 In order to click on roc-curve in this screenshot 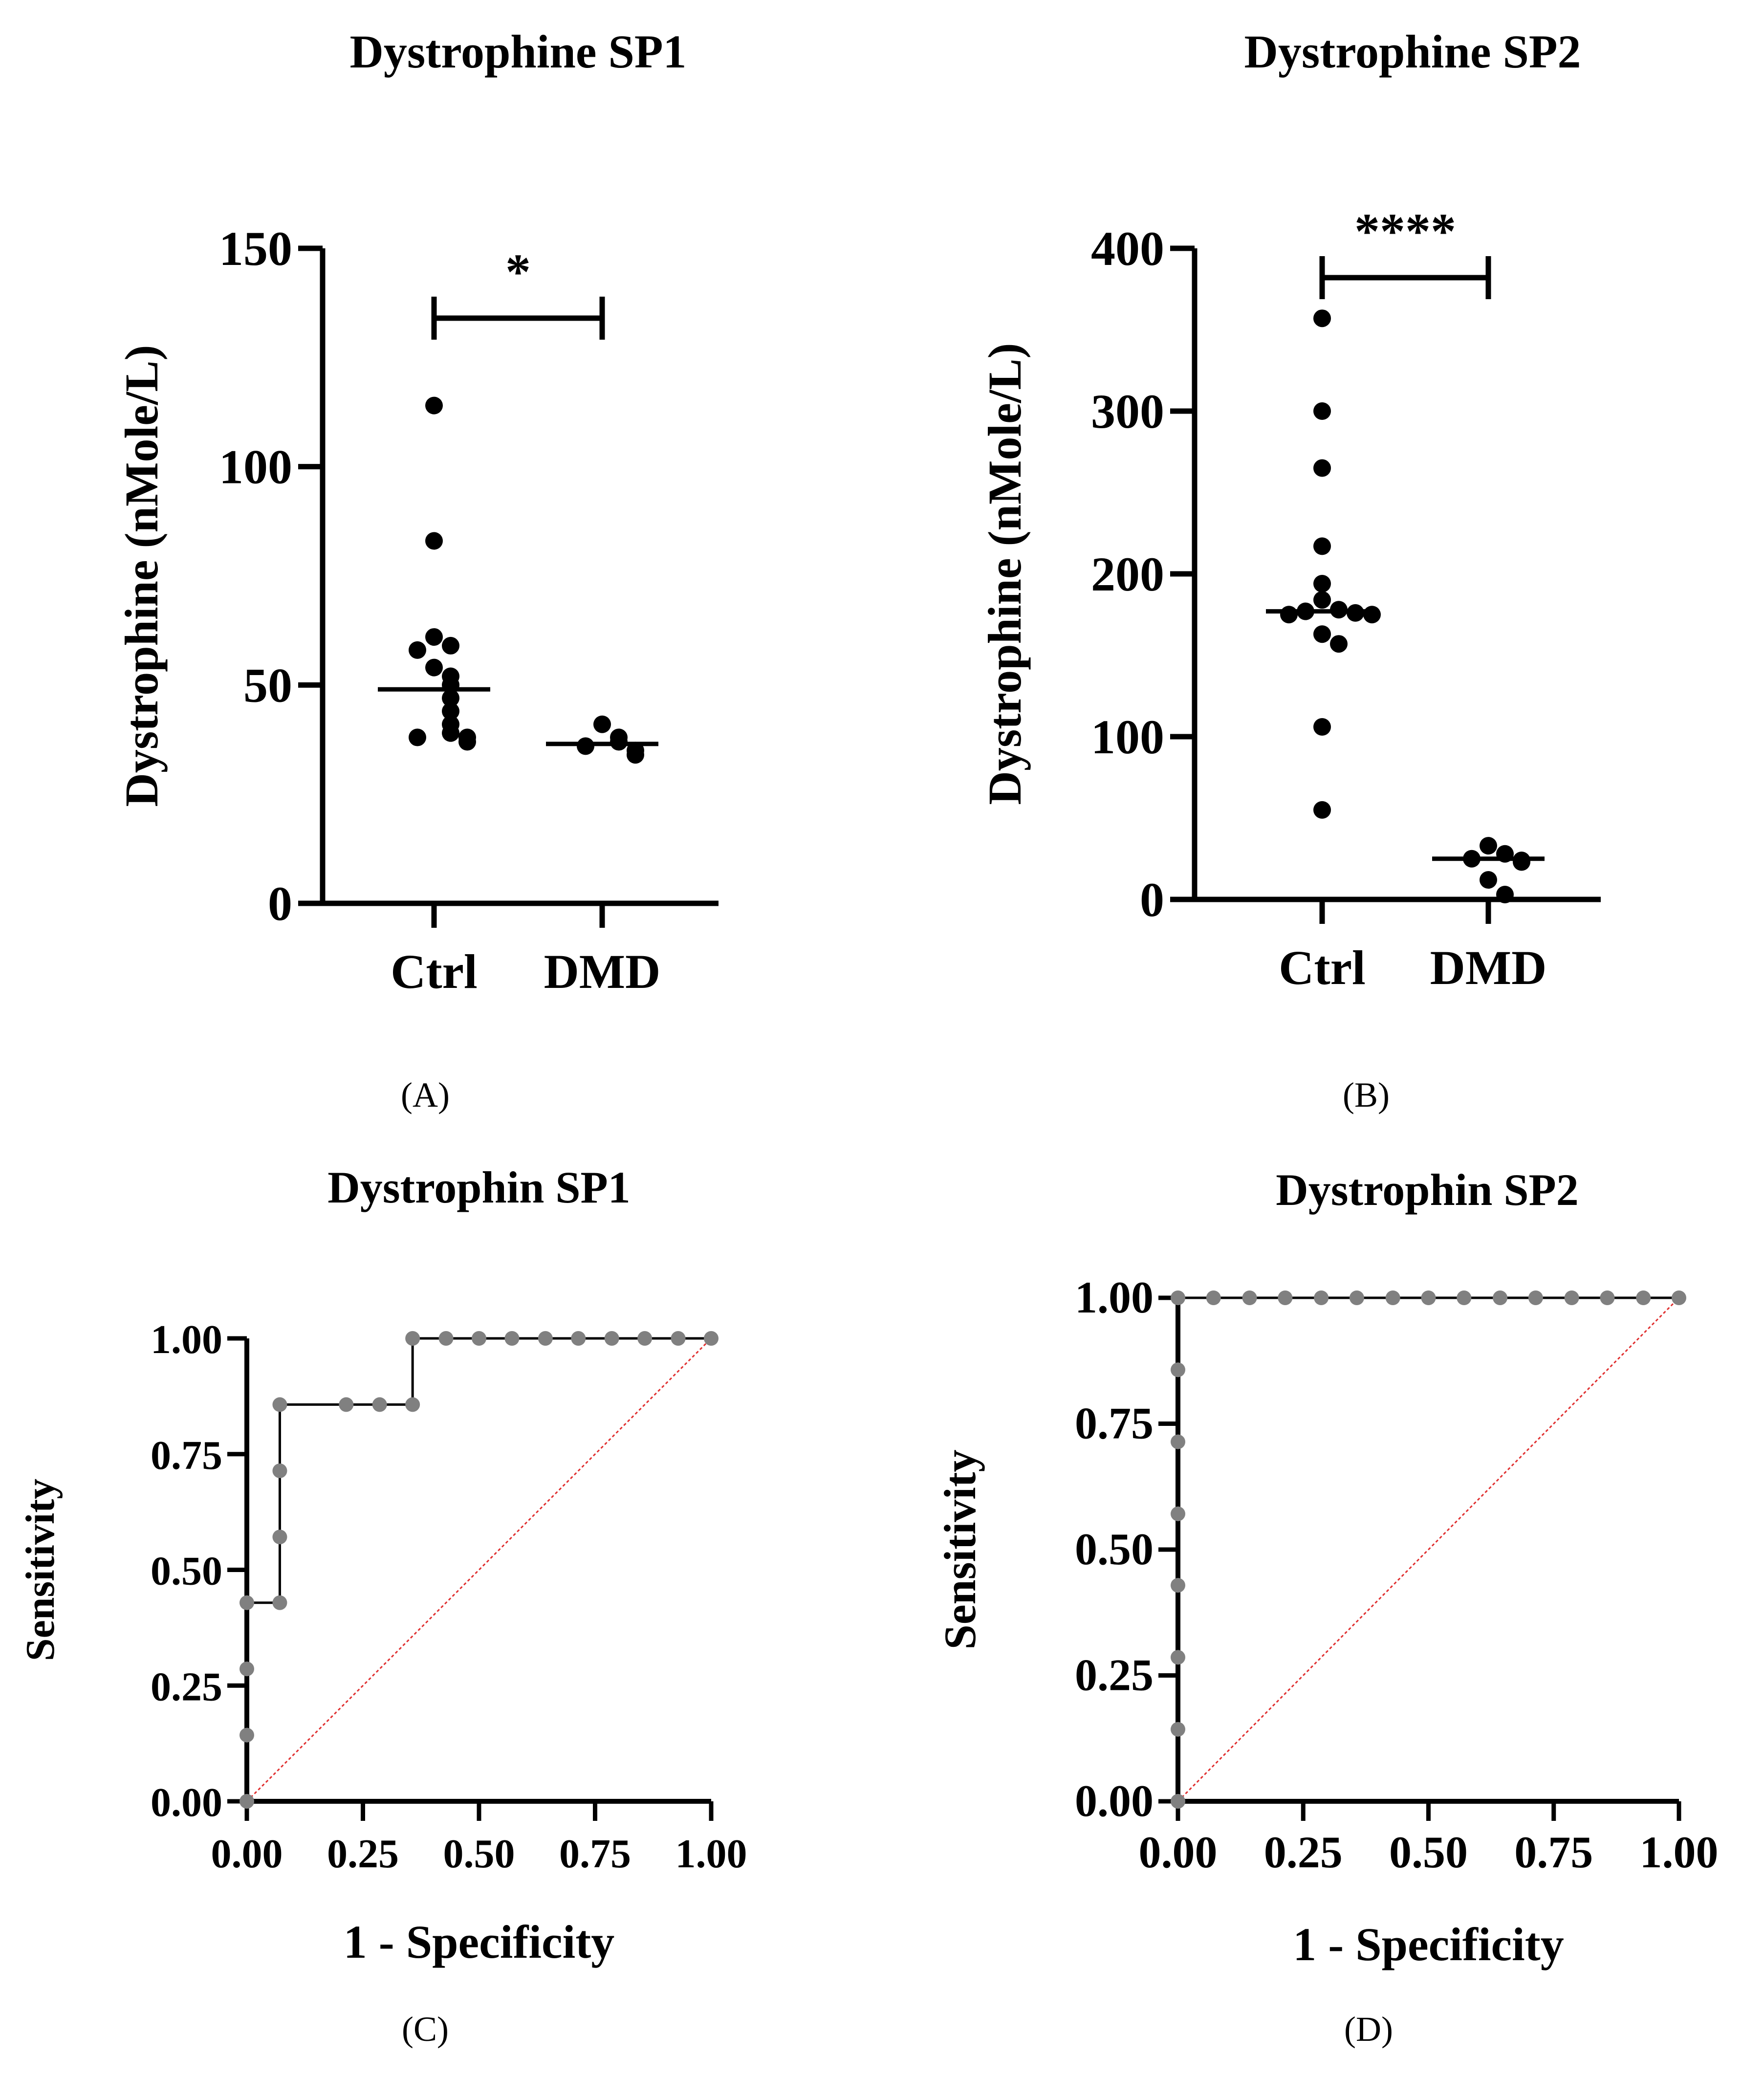, I will do `click(1428, 1548)`.